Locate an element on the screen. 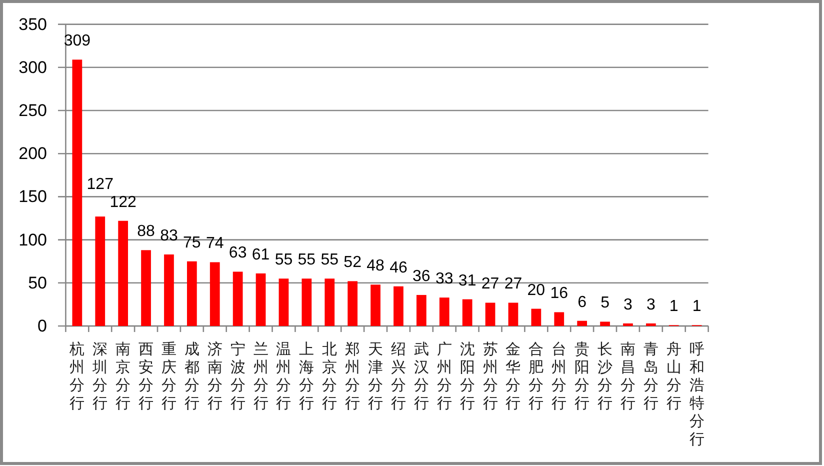 The height and width of the screenshot is (466, 824). x-tick-label: 舟山分行 is located at coordinates (674, 376).